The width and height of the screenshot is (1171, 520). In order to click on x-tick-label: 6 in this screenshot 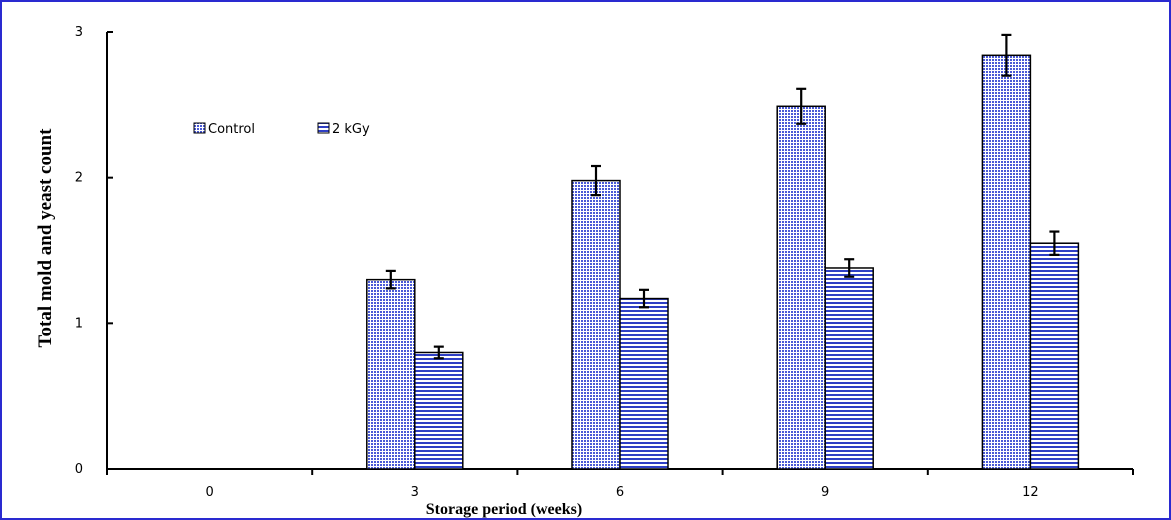, I will do `click(620, 492)`.